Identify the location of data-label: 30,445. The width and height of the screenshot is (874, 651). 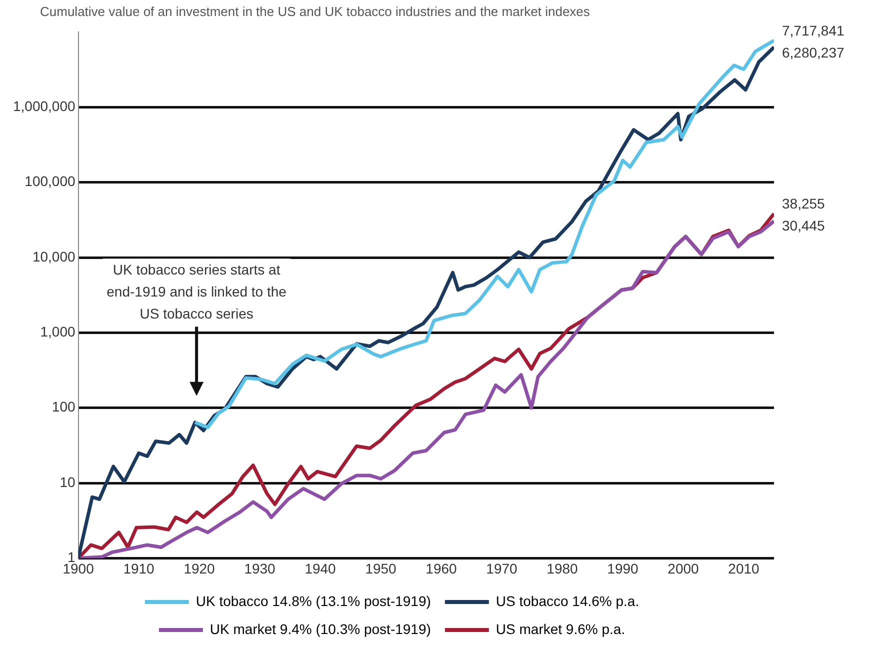
(804, 226).